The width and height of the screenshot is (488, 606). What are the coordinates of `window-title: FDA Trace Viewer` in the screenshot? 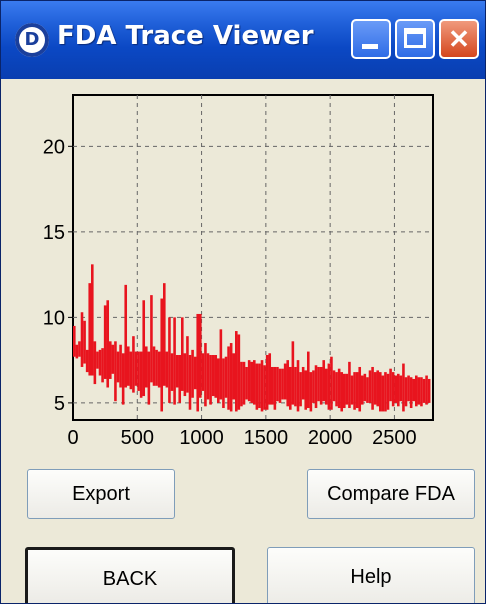 It's located at (185, 36).